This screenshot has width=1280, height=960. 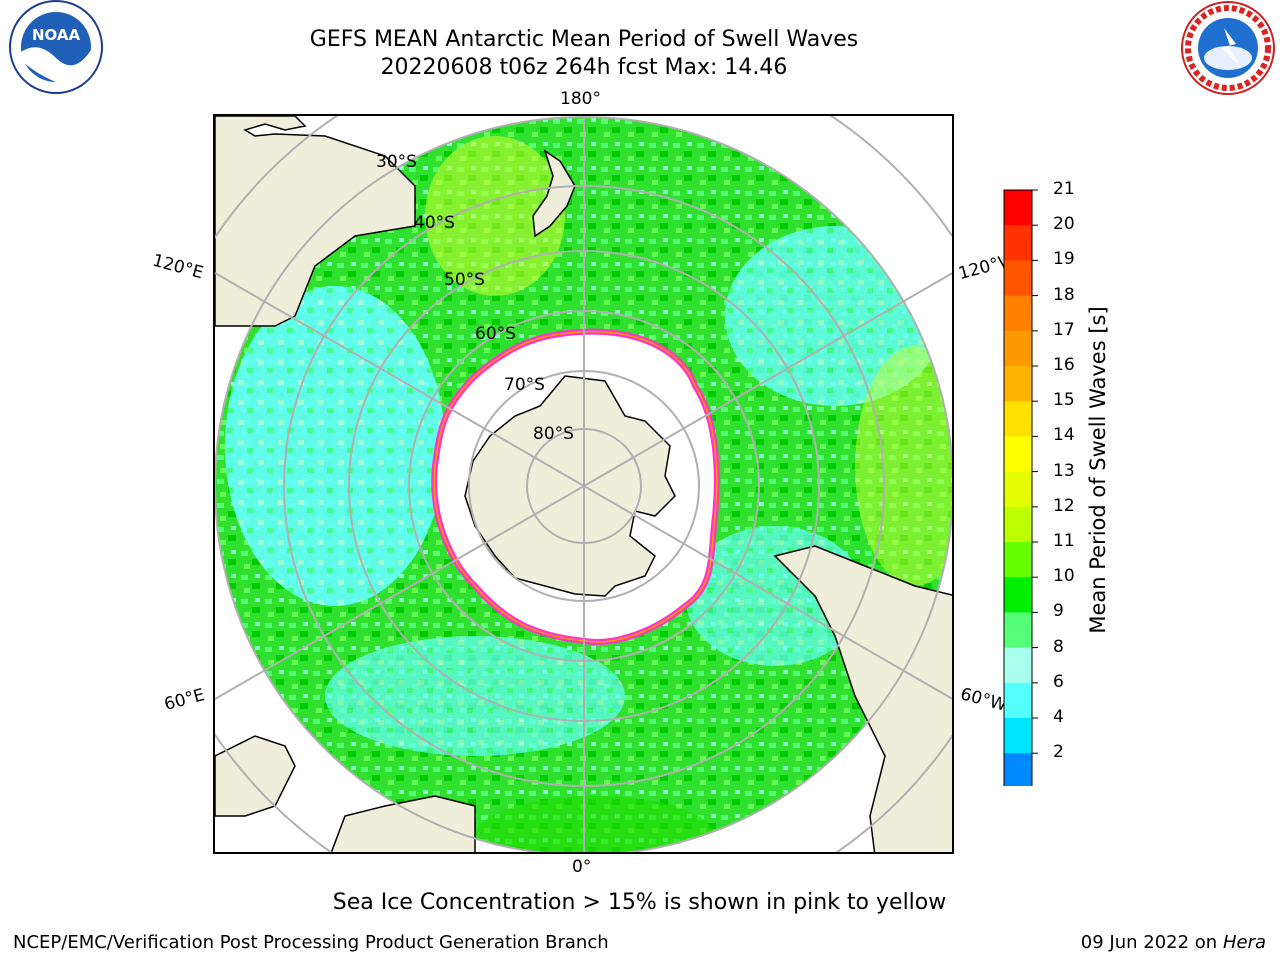 I want to click on colorbar-tick-label: 17, so click(x=1064, y=329).